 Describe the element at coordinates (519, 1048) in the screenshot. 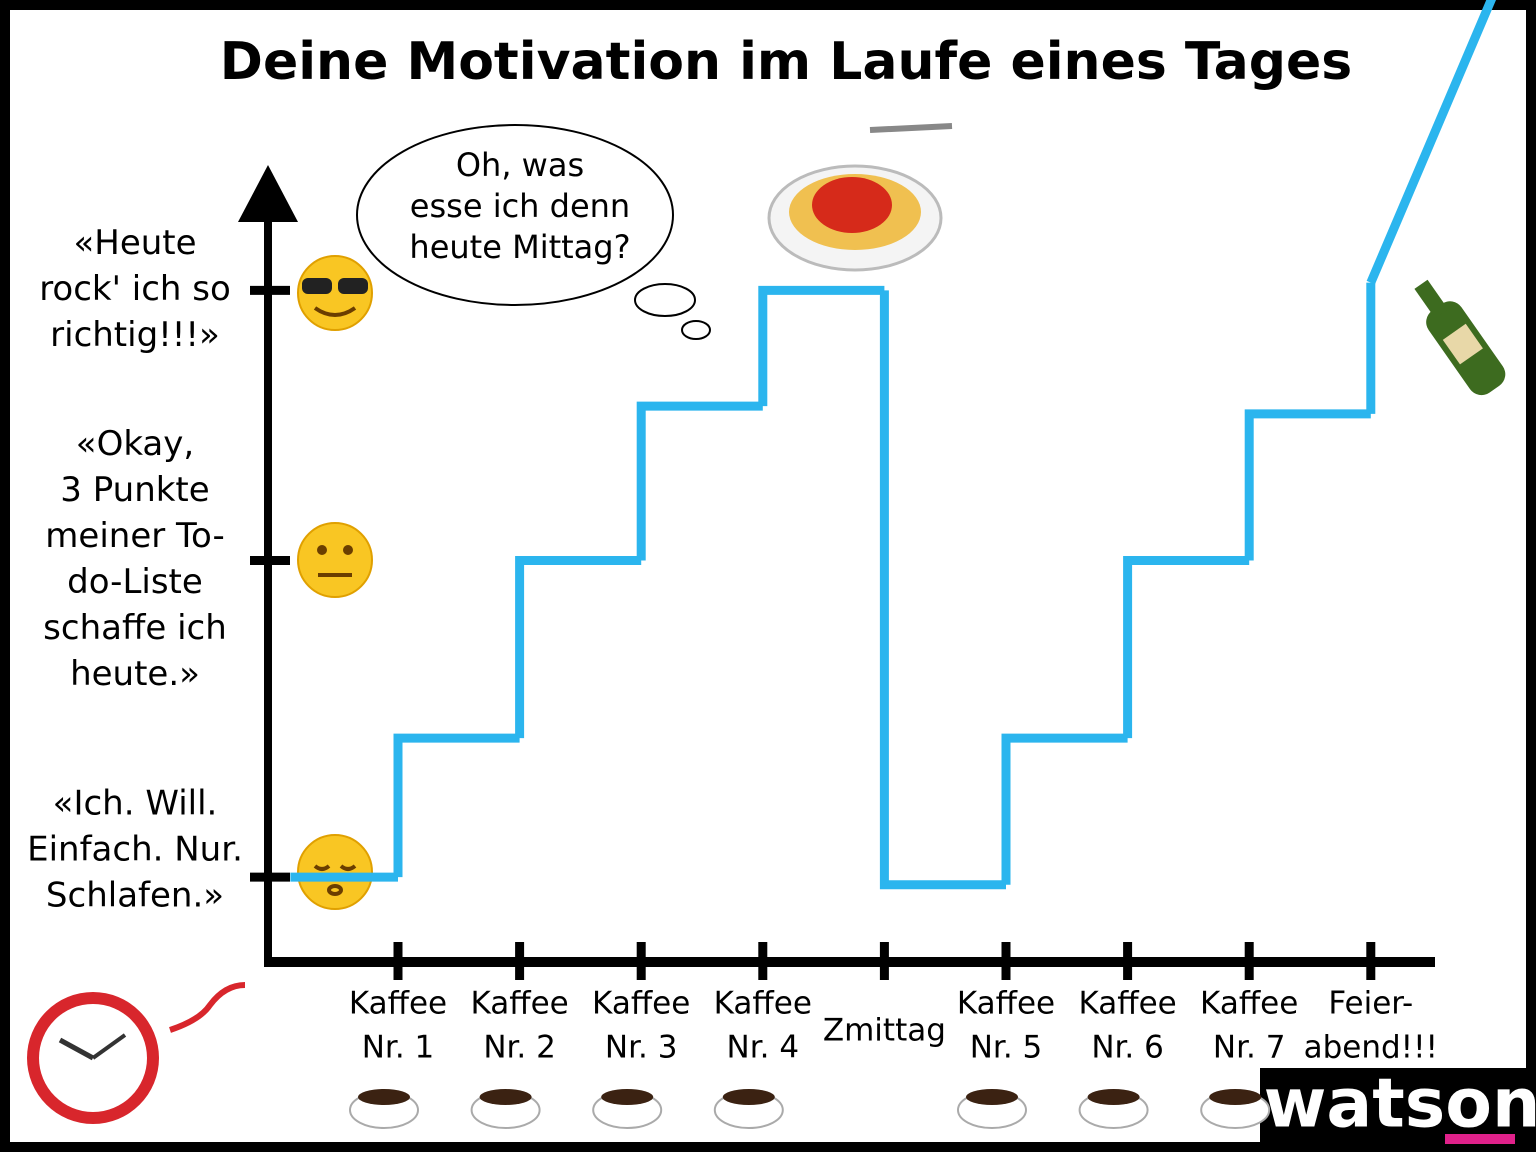

I see `x-tick-label: Nr. 2` at that location.